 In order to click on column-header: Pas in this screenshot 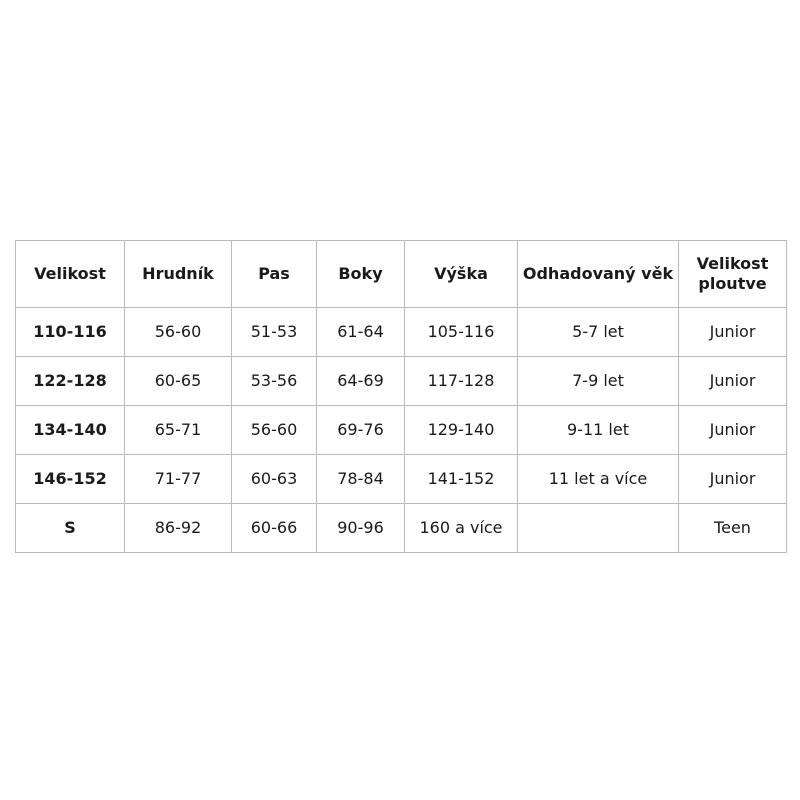, I will do `click(274, 274)`.